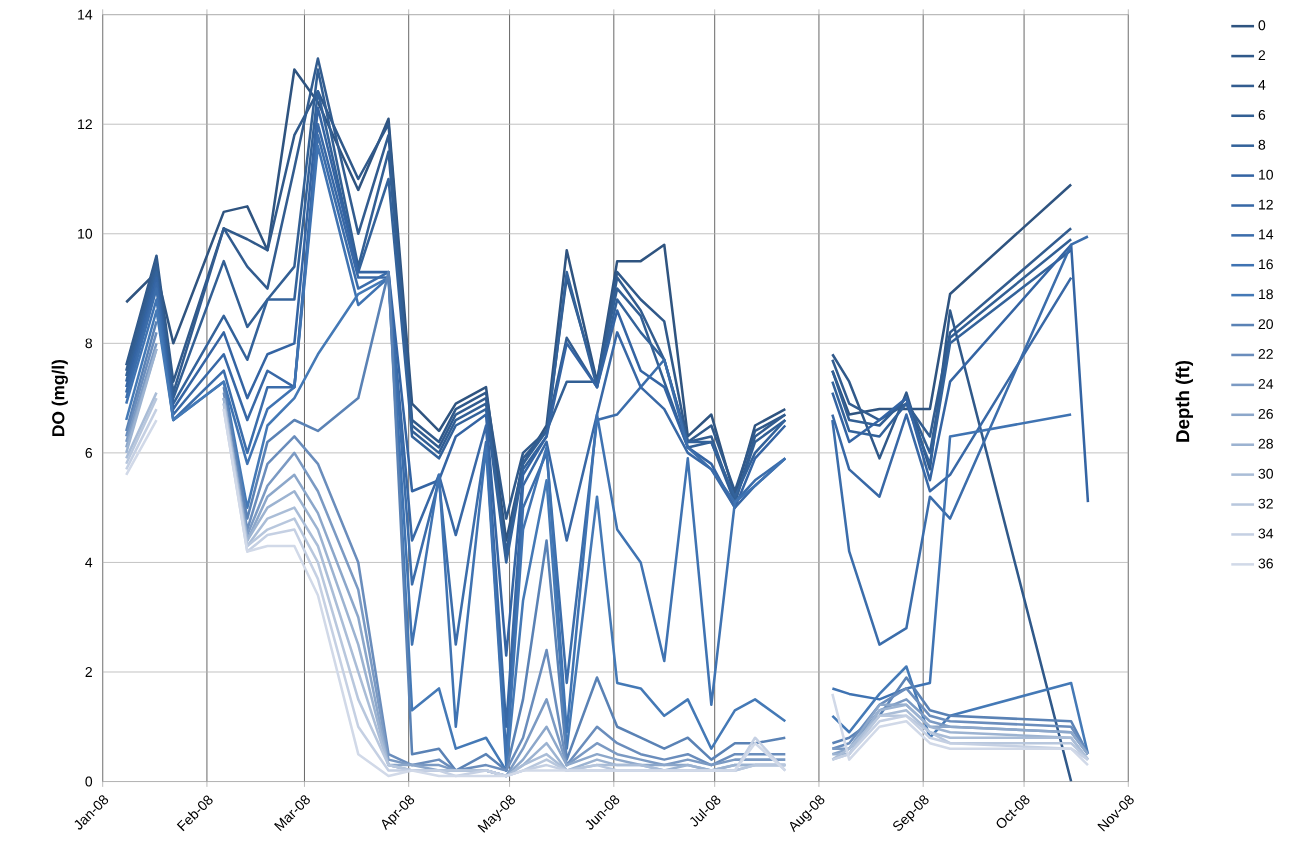 The height and width of the screenshot is (851, 1299). Describe the element at coordinates (1265, 473) in the screenshot. I see `legend-label: 30` at that location.